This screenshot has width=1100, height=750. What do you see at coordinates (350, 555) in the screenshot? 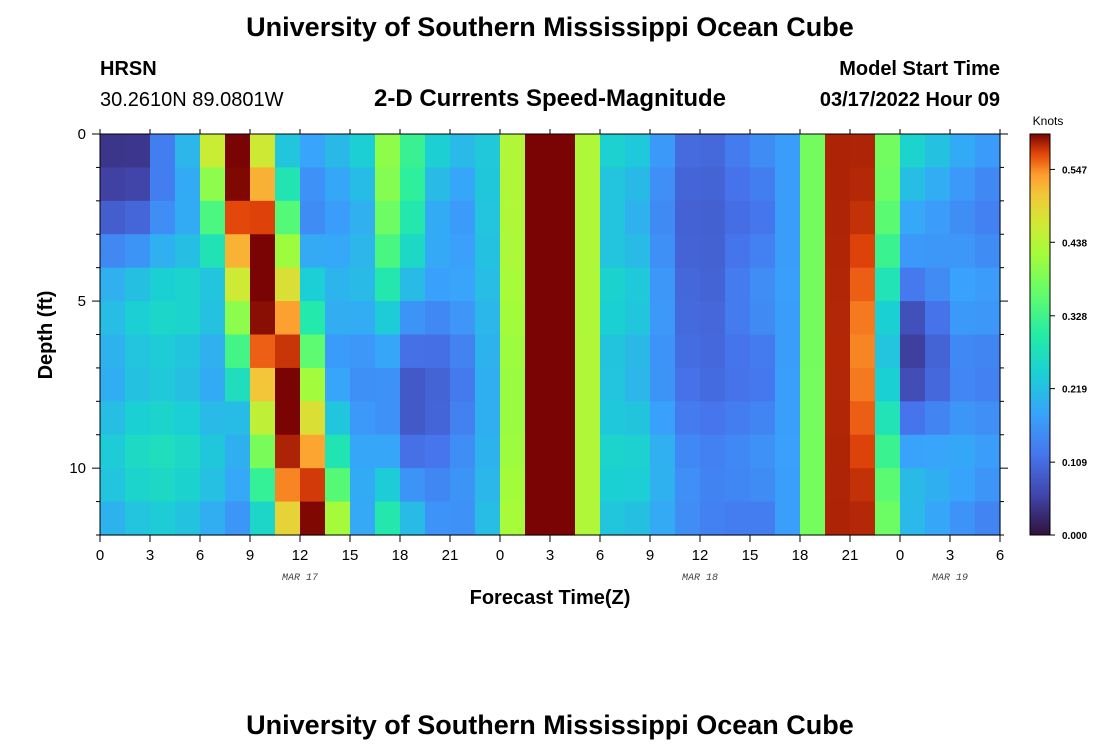
I see `x-tick-label: 15` at bounding box center [350, 555].